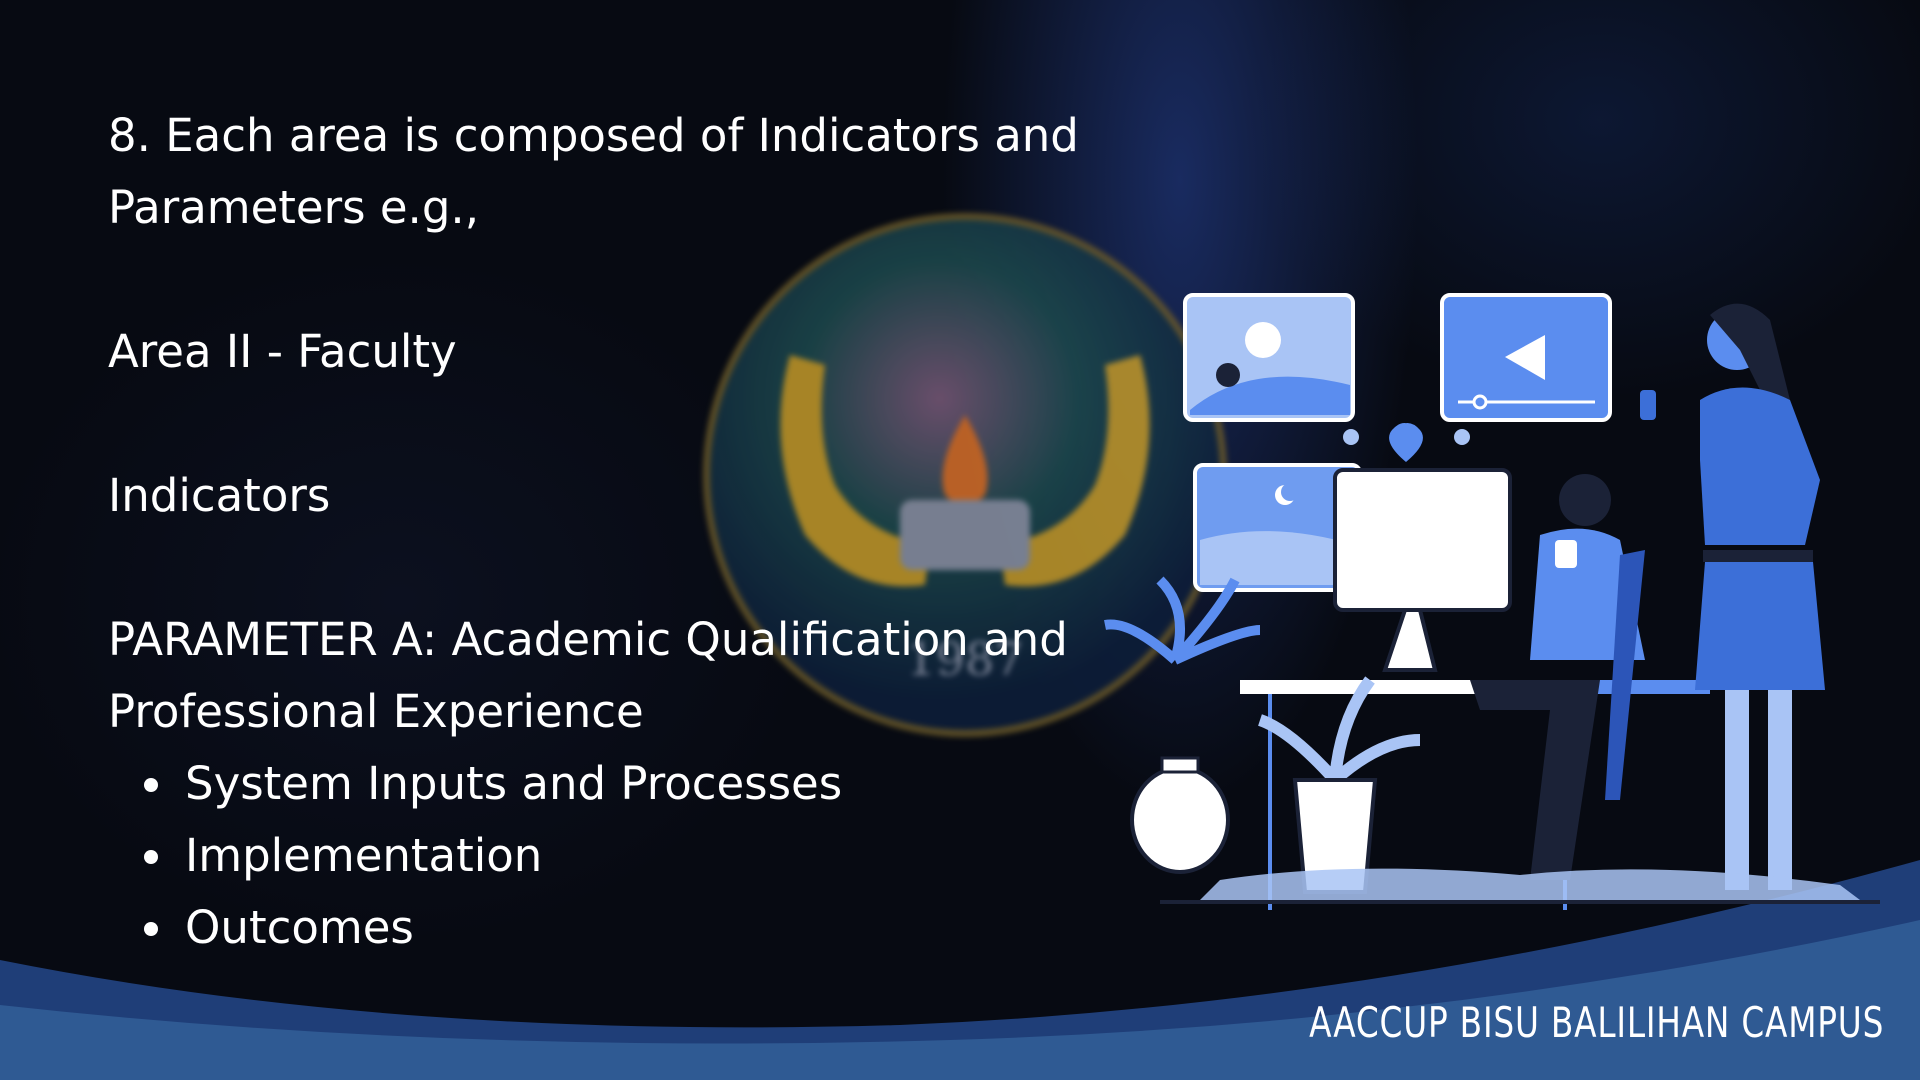 This screenshot has width=1920, height=1080. I want to click on campus-seal-logo: 1987, so click(965, 475).